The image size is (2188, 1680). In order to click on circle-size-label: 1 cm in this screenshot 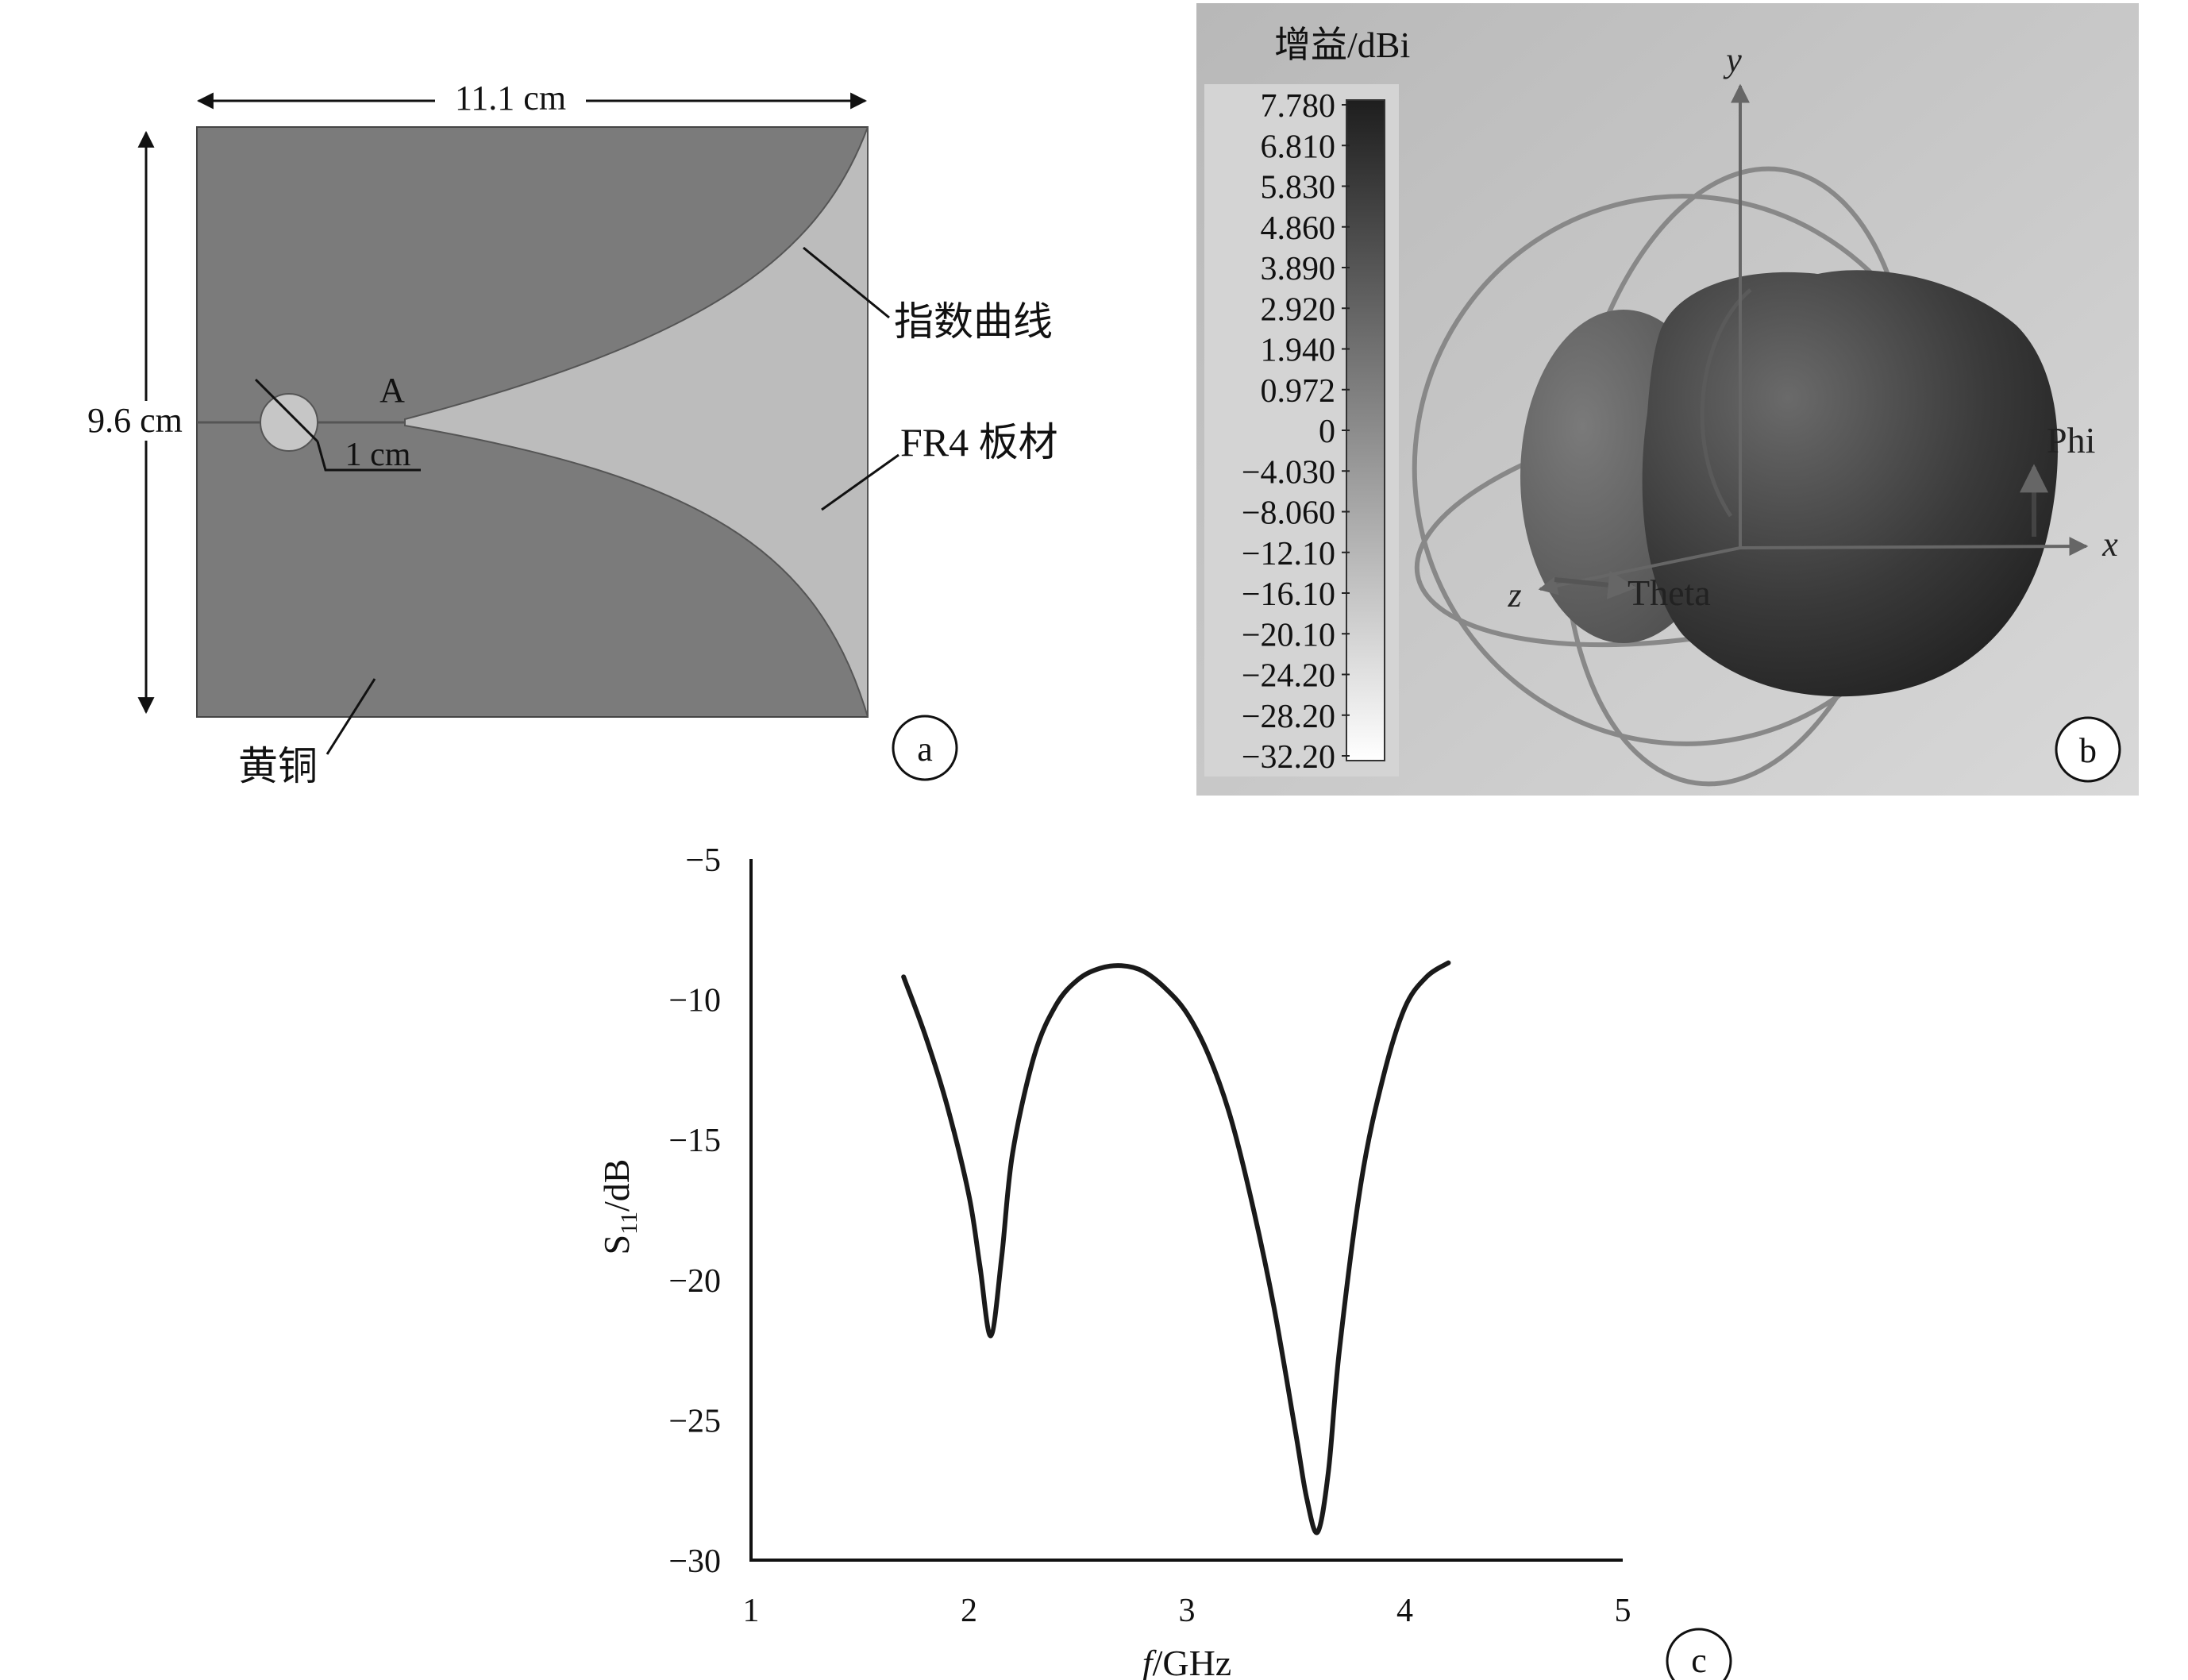, I will do `click(378, 455)`.